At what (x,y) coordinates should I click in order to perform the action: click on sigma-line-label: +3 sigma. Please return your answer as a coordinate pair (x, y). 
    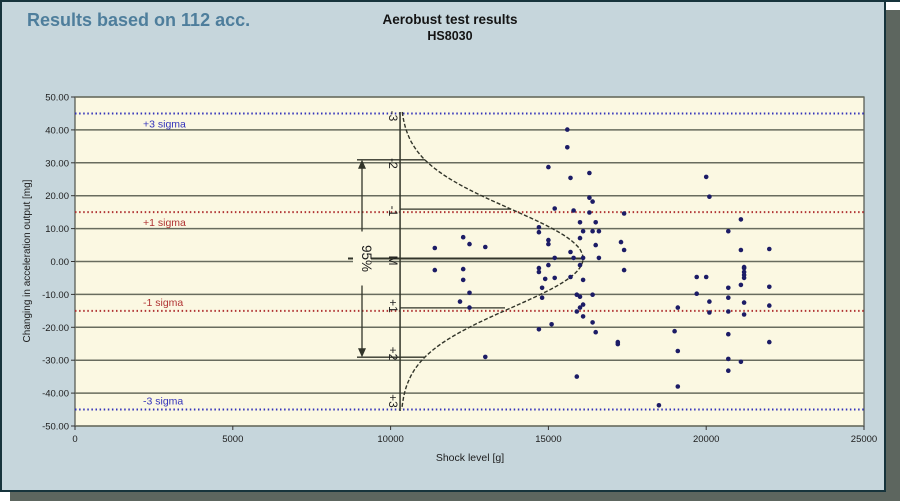
    Looking at the image, I should click on (164, 124).